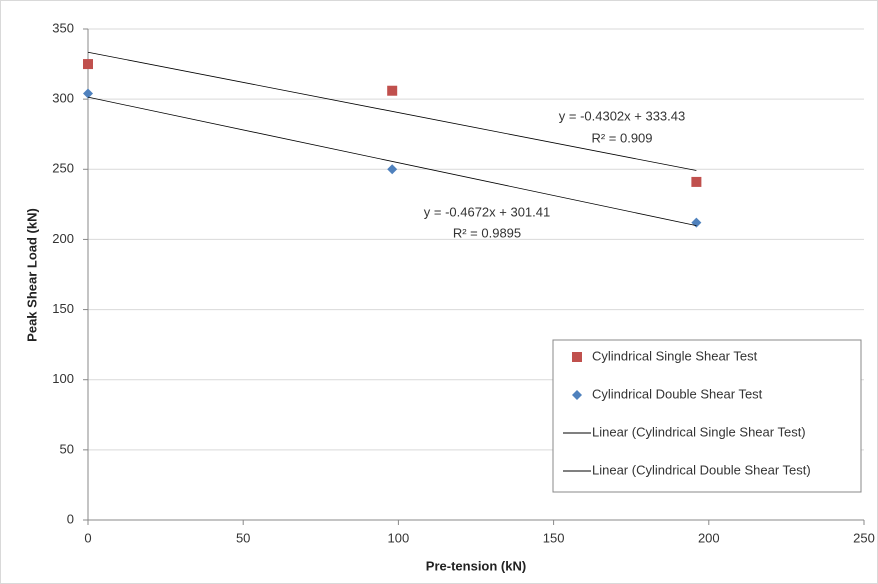  I want to click on x-tick-label: 250, so click(864, 537).